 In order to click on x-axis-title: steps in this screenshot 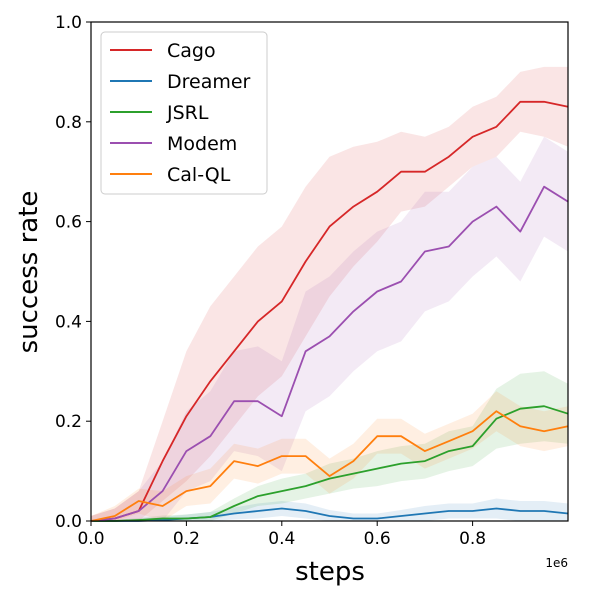, I will do `click(330, 572)`.